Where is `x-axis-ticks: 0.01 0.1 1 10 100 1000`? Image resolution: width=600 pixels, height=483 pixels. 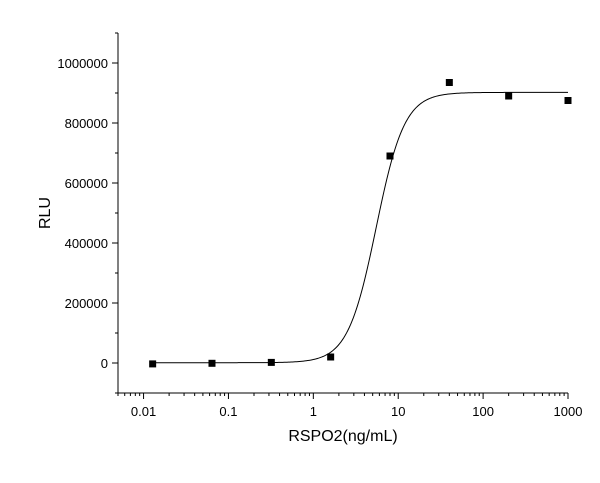 x-axis-ticks: 0.01 0.1 1 10 100 1000 is located at coordinates (350, 406).